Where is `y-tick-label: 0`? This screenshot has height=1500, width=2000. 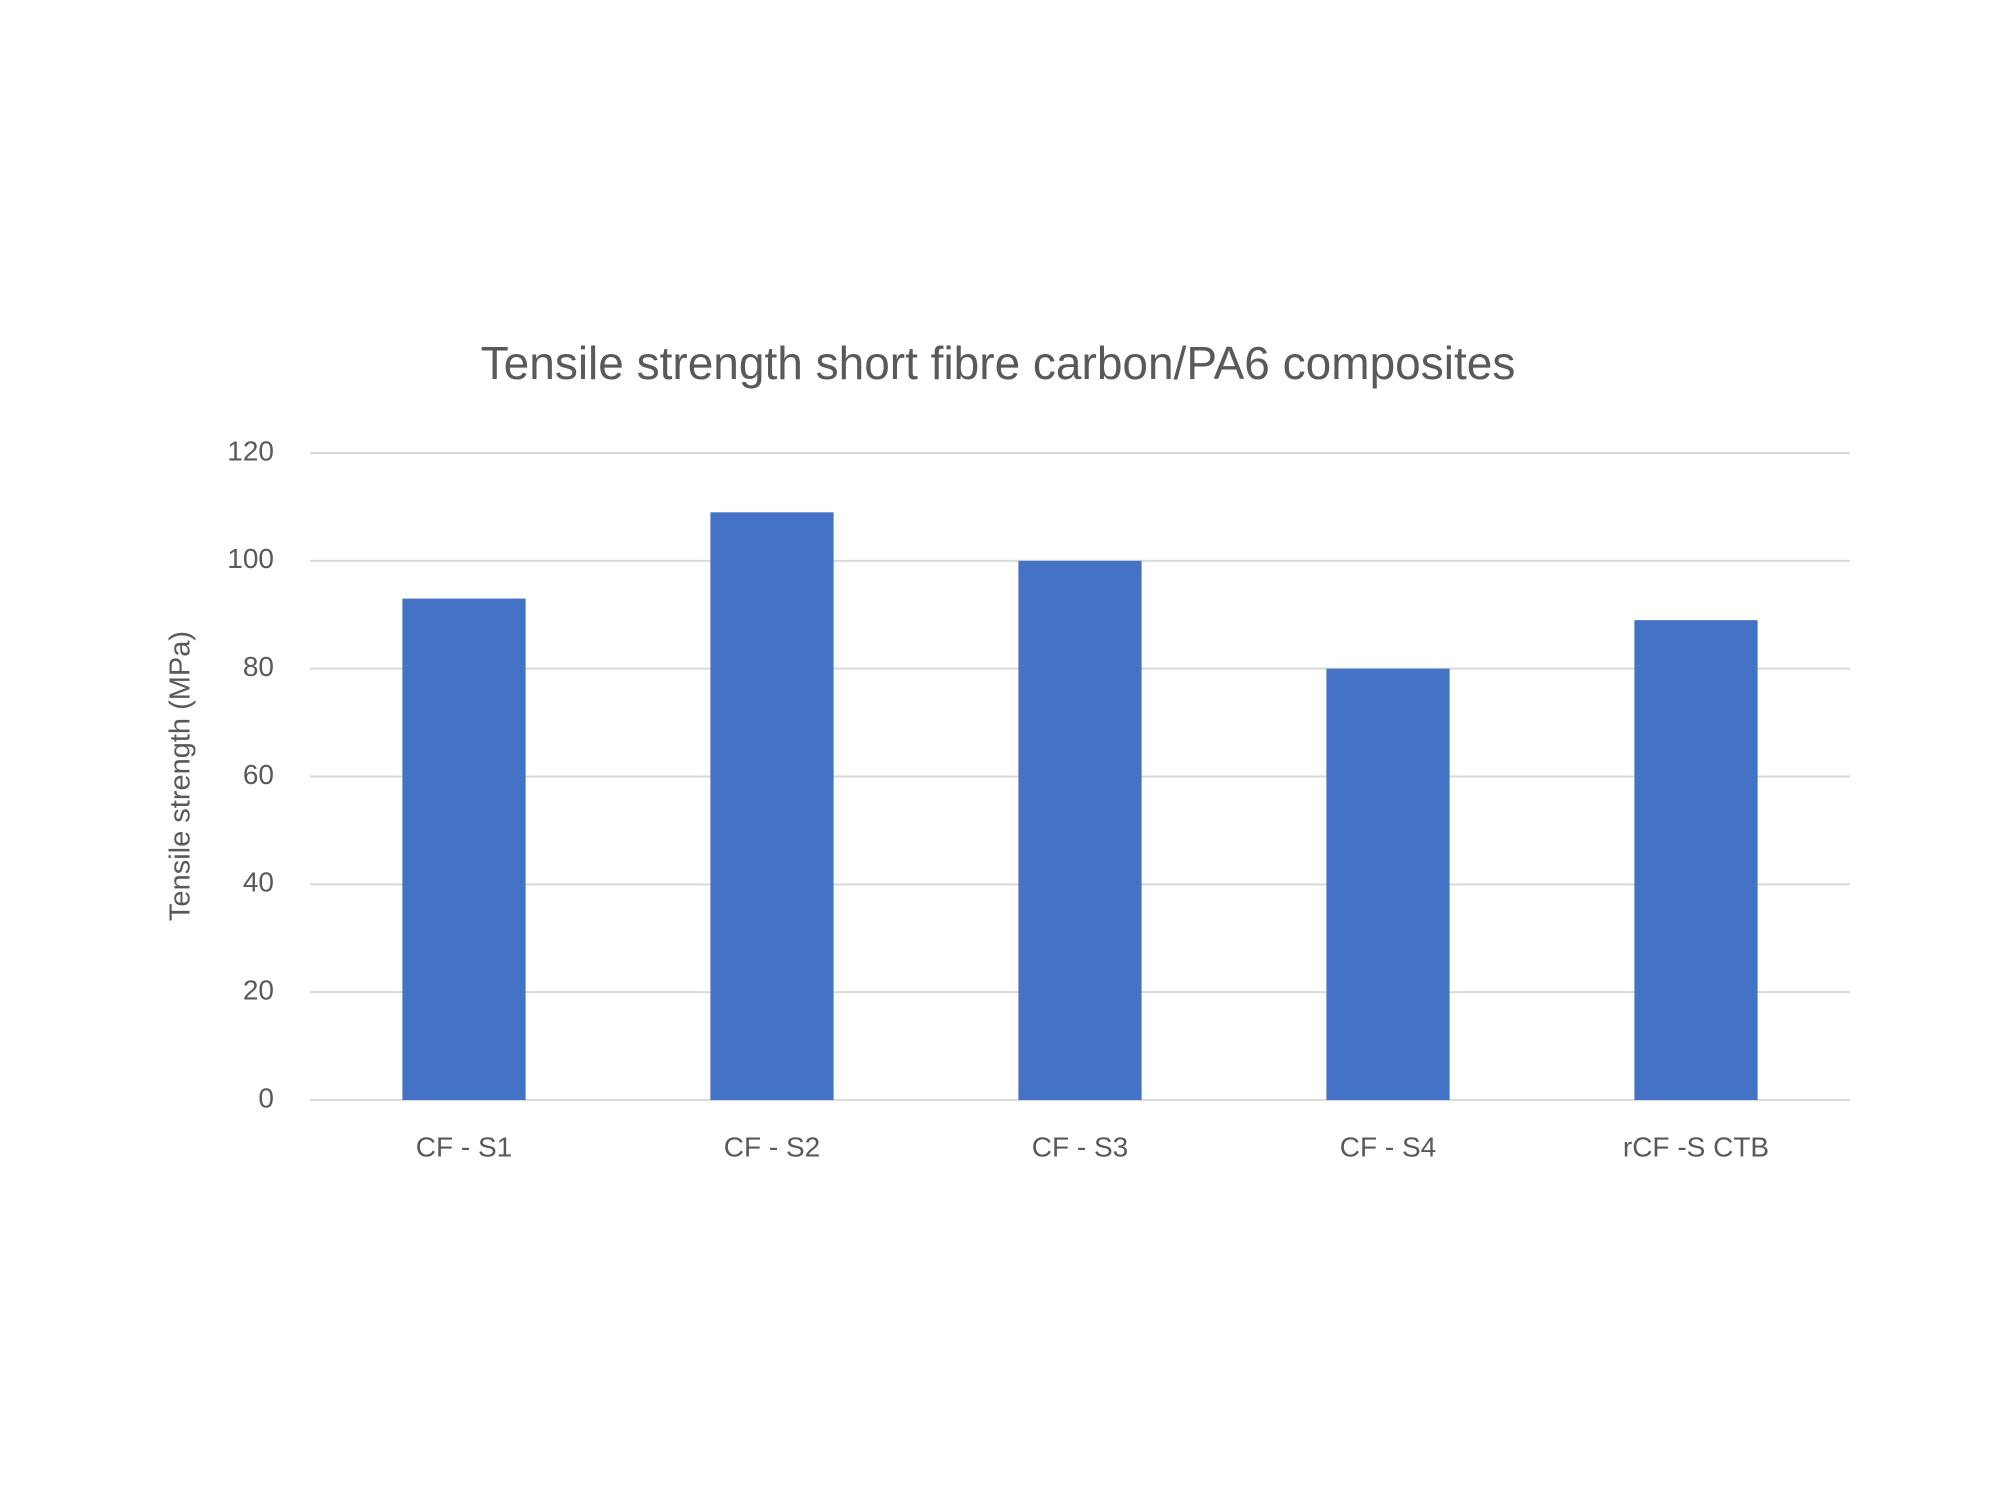
y-tick-label: 0 is located at coordinates (266, 1097).